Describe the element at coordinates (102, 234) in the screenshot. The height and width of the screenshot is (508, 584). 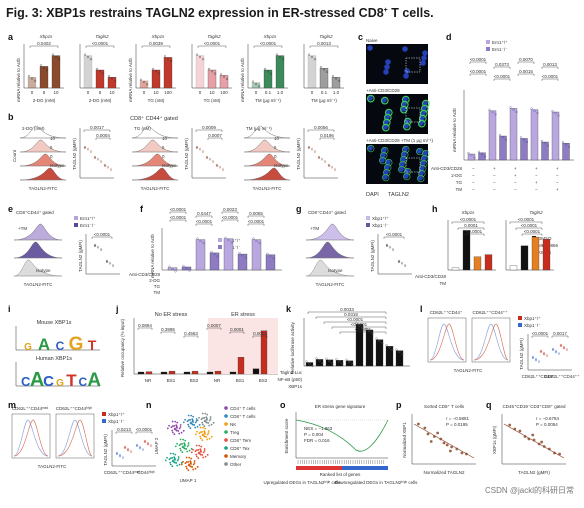
I see `e-pval-label: <0.0001` at that location.